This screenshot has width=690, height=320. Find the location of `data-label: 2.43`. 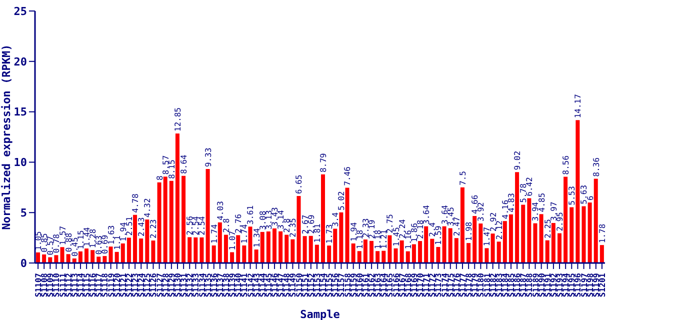

data-label: 2.43 is located at coordinates (141, 227).